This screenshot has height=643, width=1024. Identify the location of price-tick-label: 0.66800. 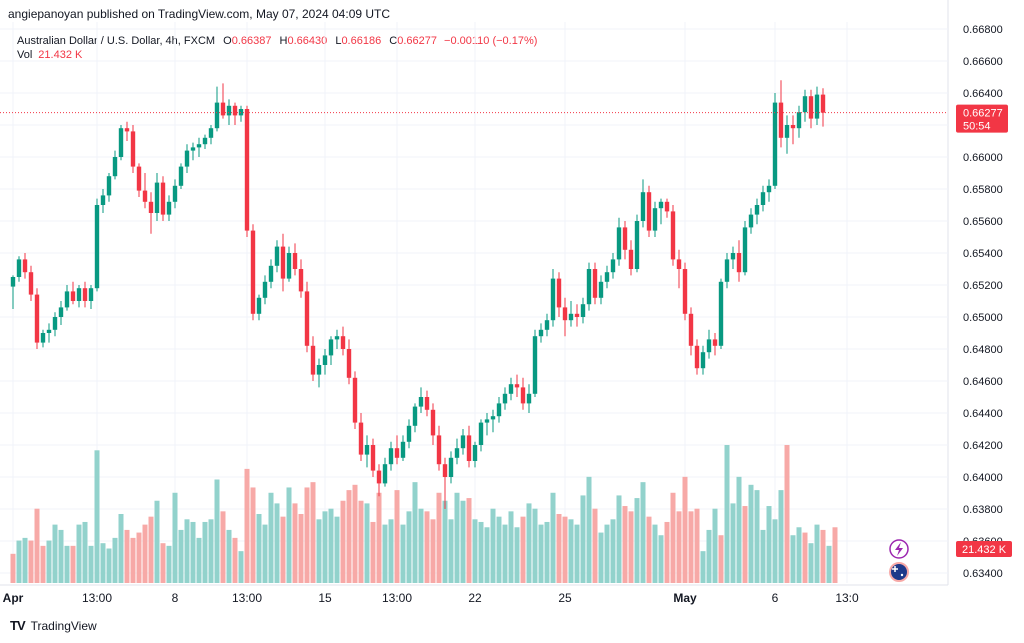
(983, 30).